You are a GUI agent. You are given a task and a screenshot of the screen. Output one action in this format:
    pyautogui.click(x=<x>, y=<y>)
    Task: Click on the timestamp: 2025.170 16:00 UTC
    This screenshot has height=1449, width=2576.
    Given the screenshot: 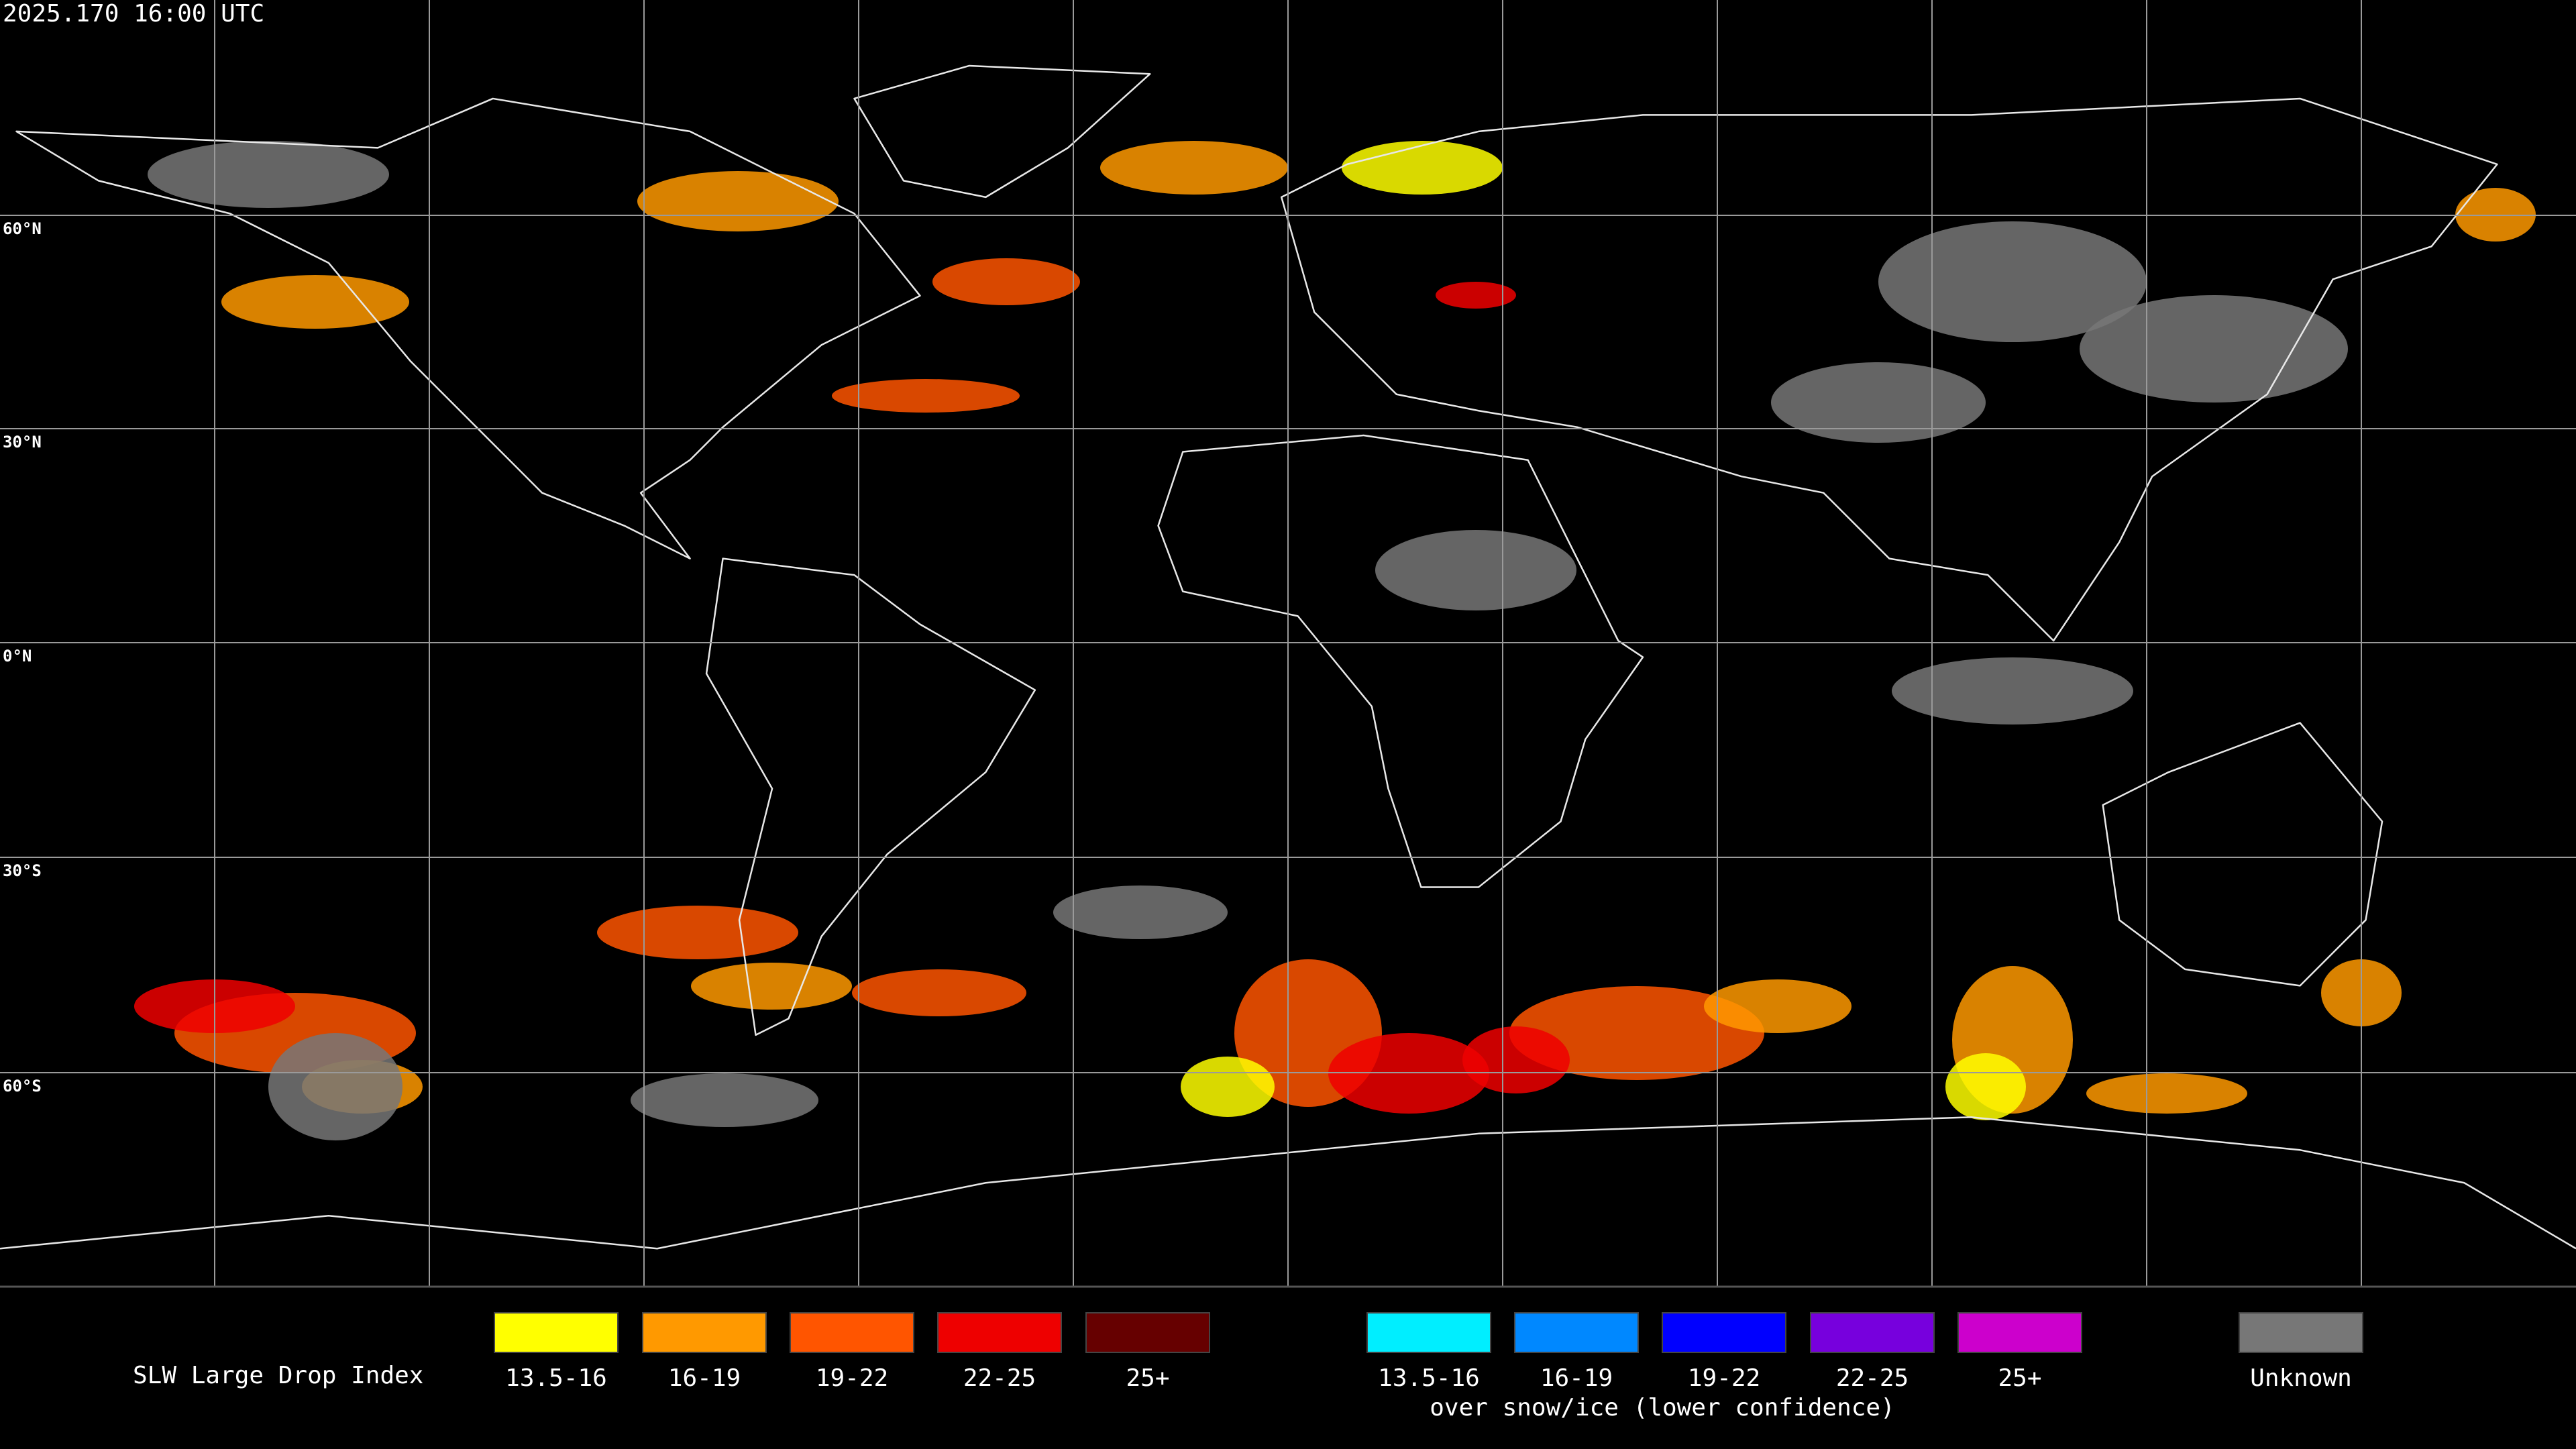 What is the action you would take?
    pyautogui.click(x=133, y=14)
    